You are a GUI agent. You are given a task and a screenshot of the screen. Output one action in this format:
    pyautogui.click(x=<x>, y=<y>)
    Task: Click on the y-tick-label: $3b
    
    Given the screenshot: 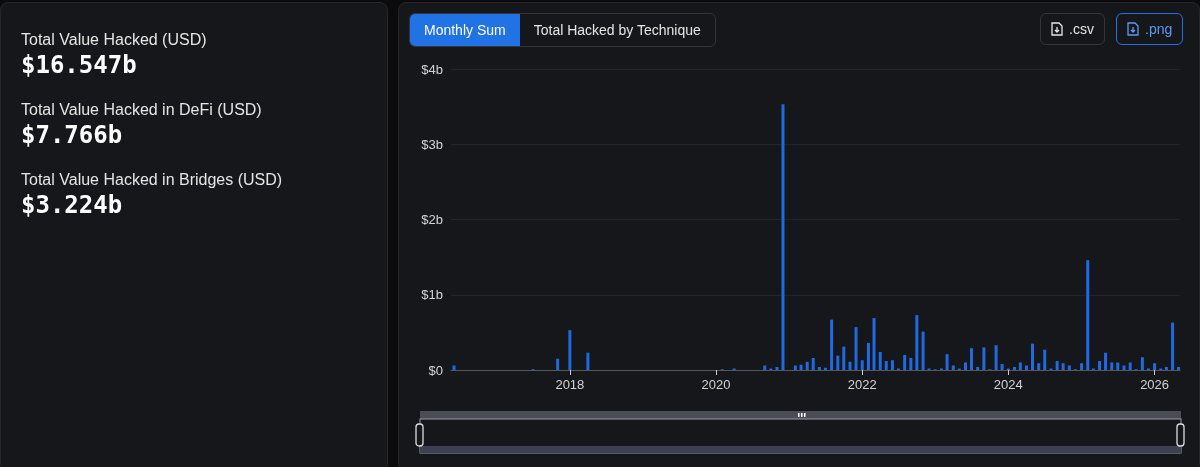 What is the action you would take?
    pyautogui.click(x=432, y=144)
    